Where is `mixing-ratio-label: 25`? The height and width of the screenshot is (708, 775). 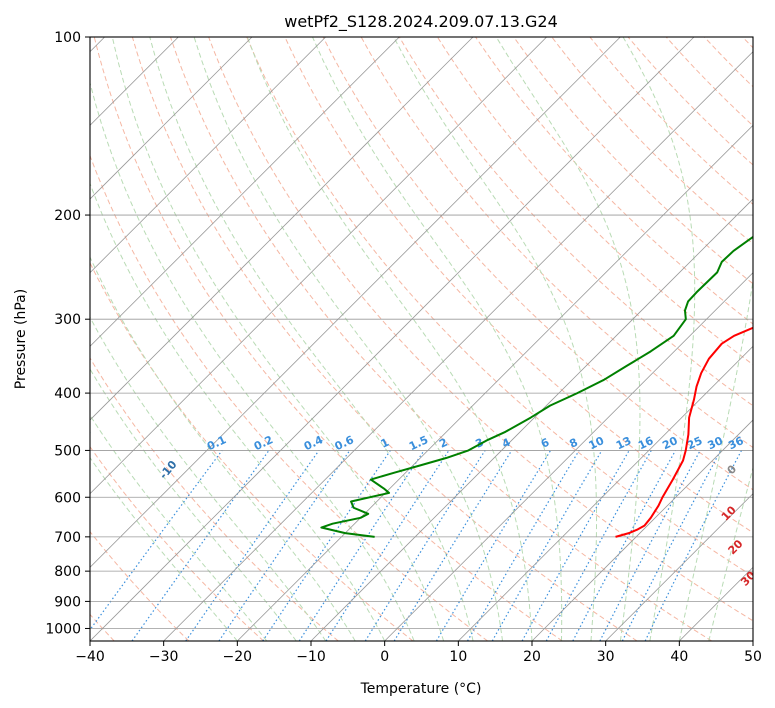
mixing-ratio-label: 25 is located at coordinates (694, 443).